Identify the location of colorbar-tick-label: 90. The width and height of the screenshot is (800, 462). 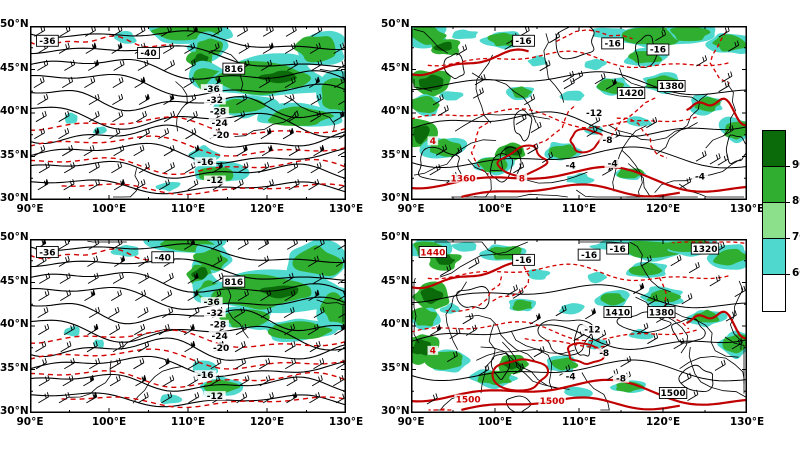
(796, 165).